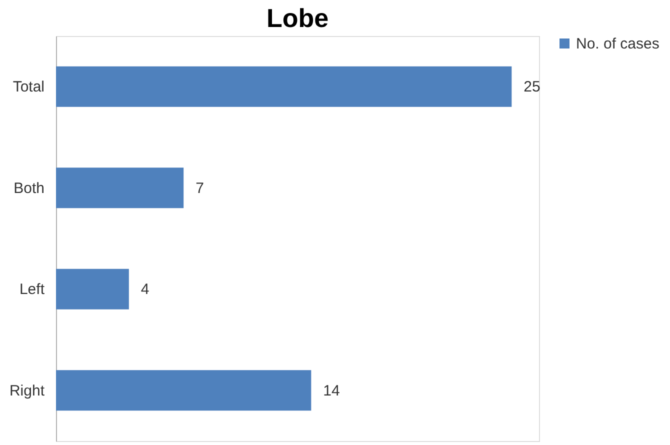  I want to click on chart-title: Lobe, so click(297, 18).